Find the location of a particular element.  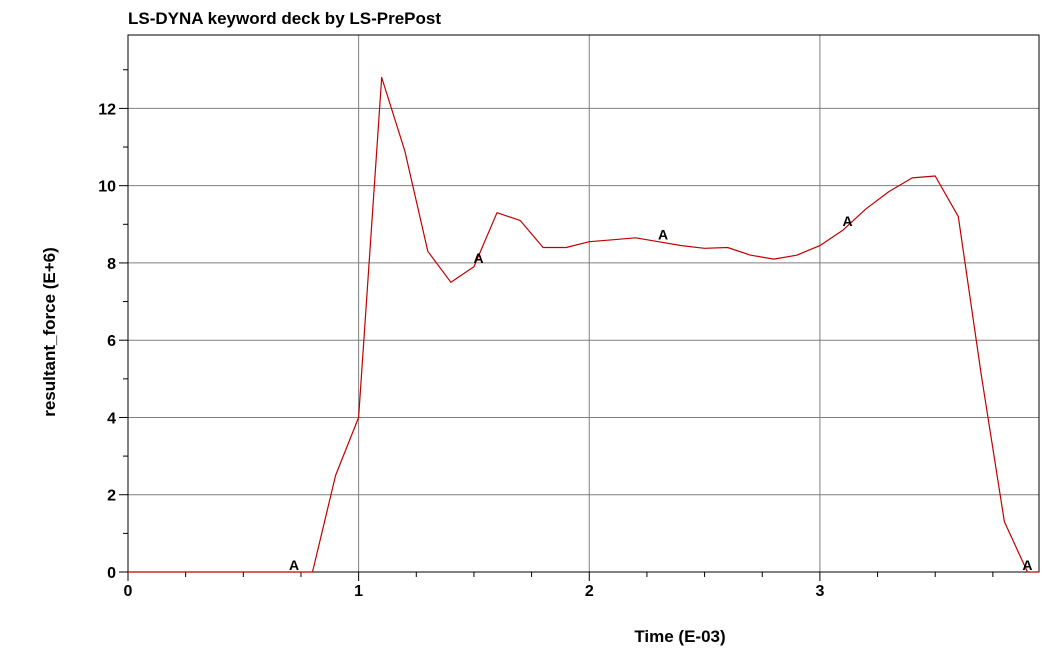

x-tick-label: 0 is located at coordinates (128, 591).